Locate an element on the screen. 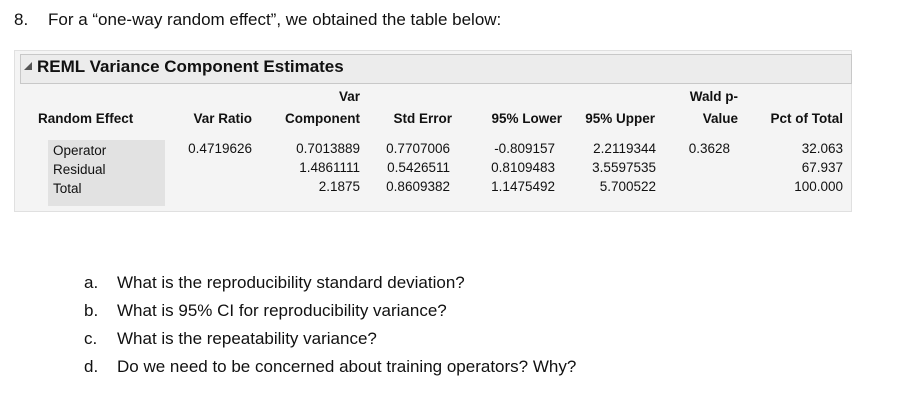 The width and height of the screenshot is (902, 410). column-header: Var is located at coordinates (349, 96).